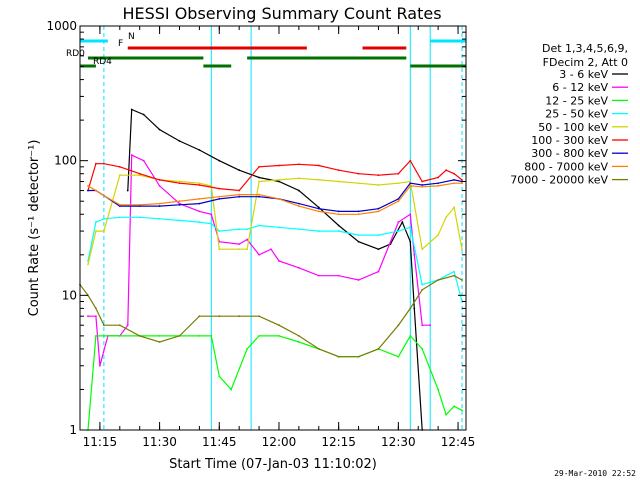 This screenshot has height=480, width=640. What do you see at coordinates (100, 442) in the screenshot?
I see `x-tick-label: 11:15` at bounding box center [100, 442].